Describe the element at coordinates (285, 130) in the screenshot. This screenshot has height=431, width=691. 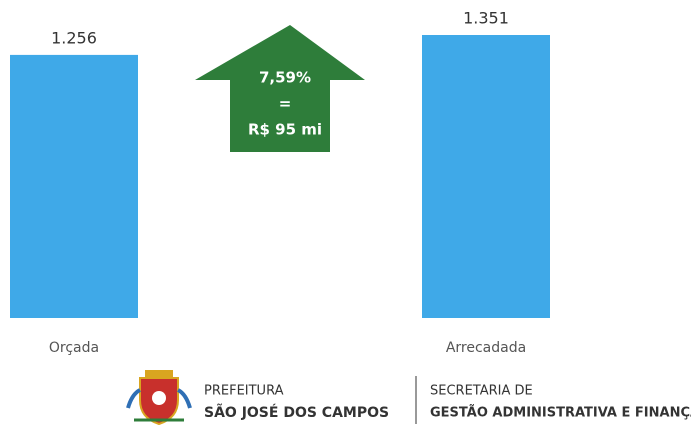
I see `annotation-text: R$ 95 mi` at that location.